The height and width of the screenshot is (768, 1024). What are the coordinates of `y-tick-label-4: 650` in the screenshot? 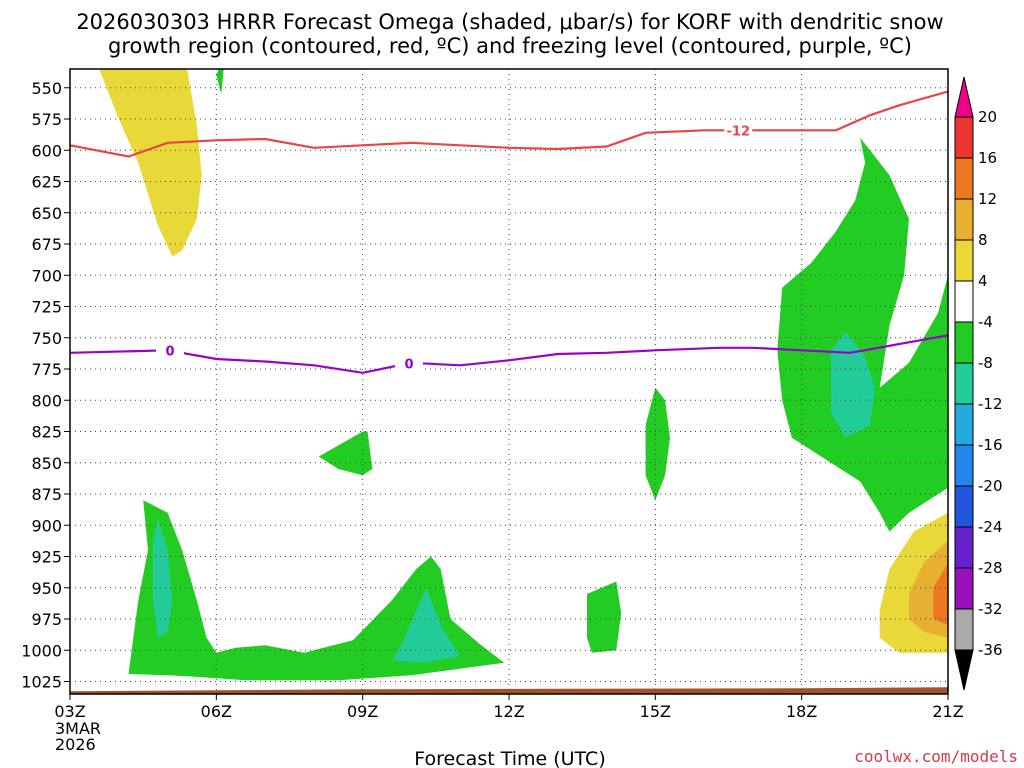 It's located at (46, 213).